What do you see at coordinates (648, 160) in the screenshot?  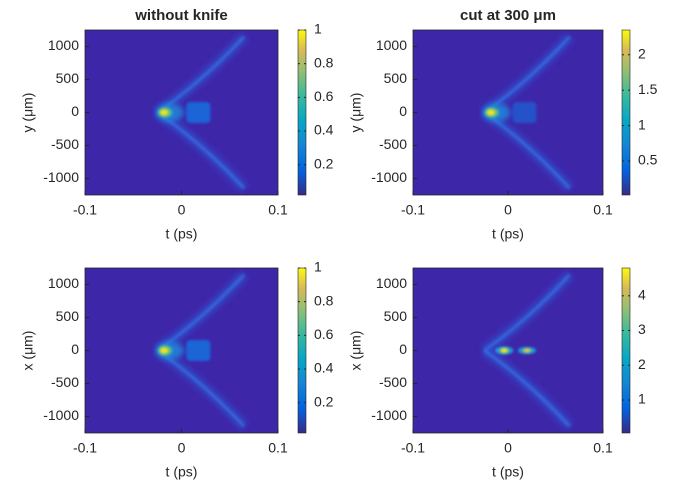 I see `colorbar-tick-label: 0.5` at bounding box center [648, 160].